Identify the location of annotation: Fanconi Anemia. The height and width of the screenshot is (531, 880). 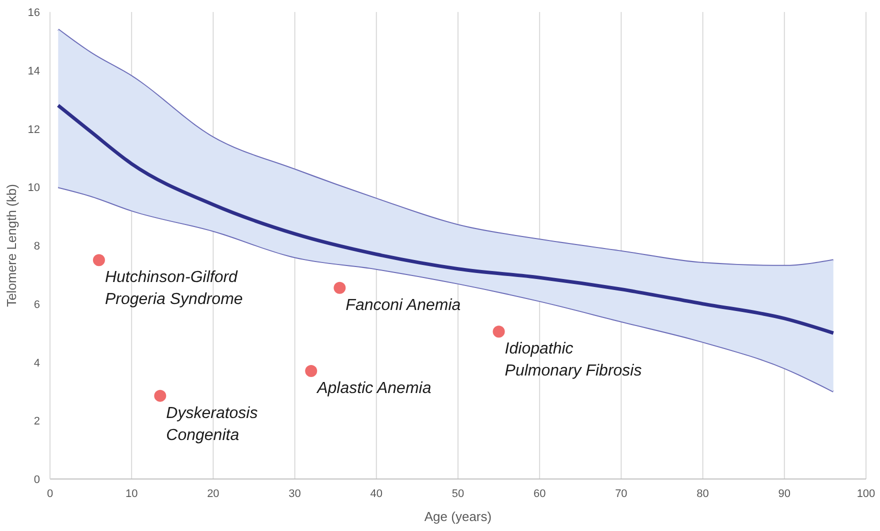
(403, 305).